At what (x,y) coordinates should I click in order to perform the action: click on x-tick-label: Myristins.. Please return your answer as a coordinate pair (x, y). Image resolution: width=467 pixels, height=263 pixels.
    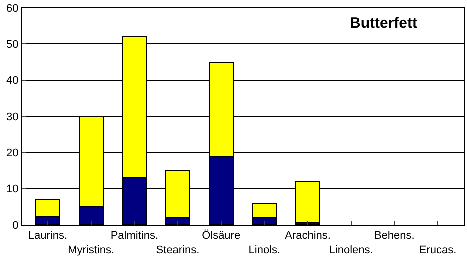
    Looking at the image, I should click on (91, 250).